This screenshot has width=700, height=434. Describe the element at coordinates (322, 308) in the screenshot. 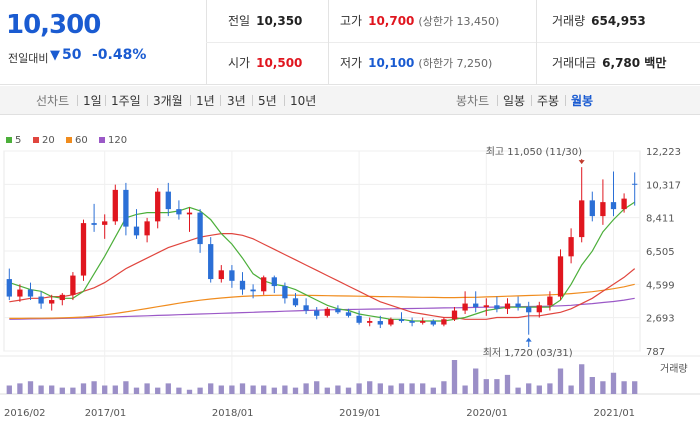

I see `ma120-line` at that location.